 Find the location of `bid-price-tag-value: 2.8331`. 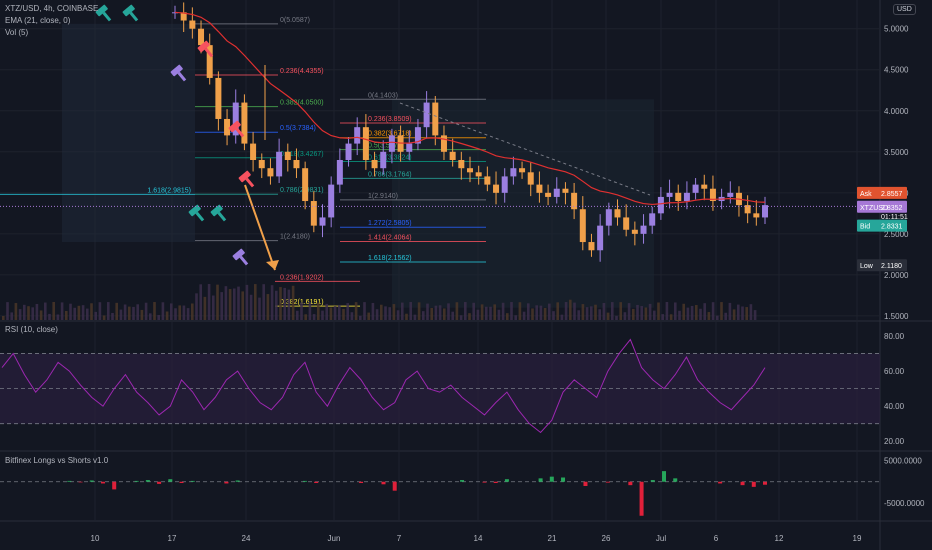

bid-price-tag-value: 2.8331 is located at coordinates (892, 227).